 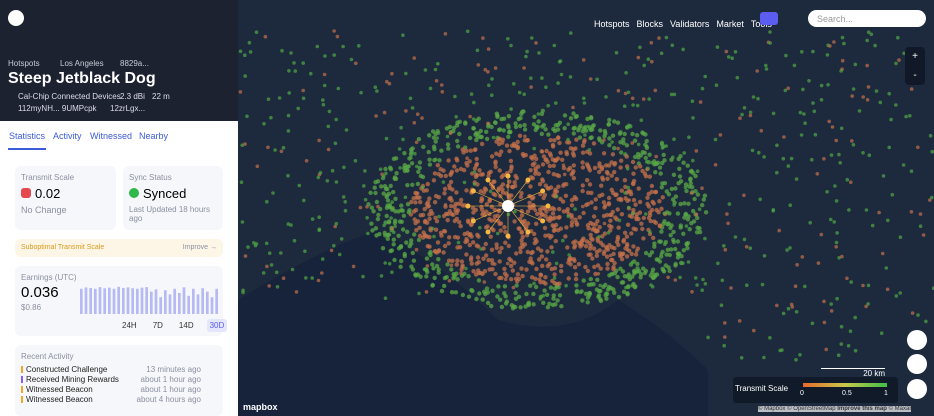 What do you see at coordinates (769, 18) in the screenshot?
I see `chat-button` at bounding box center [769, 18].